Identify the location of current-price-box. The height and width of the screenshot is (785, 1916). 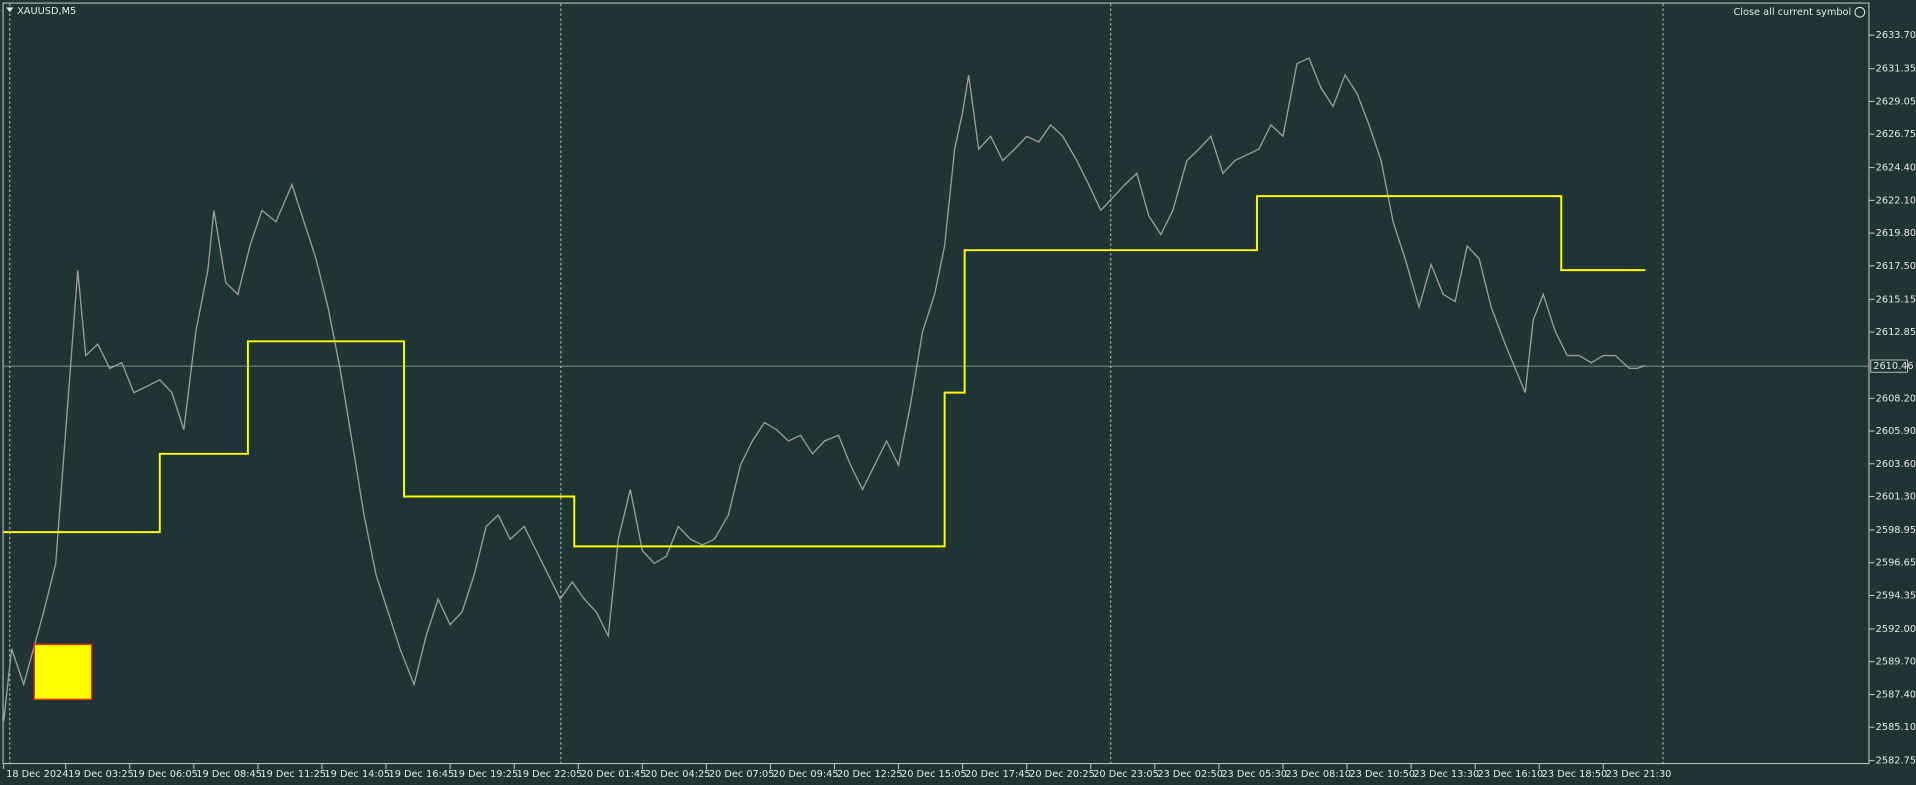
(1889, 366).